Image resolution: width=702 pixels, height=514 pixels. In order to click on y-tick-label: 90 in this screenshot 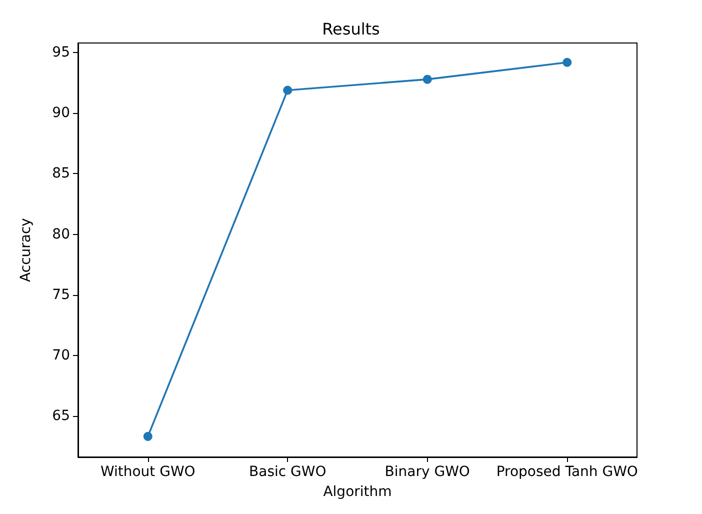, I will do `click(61, 113)`.